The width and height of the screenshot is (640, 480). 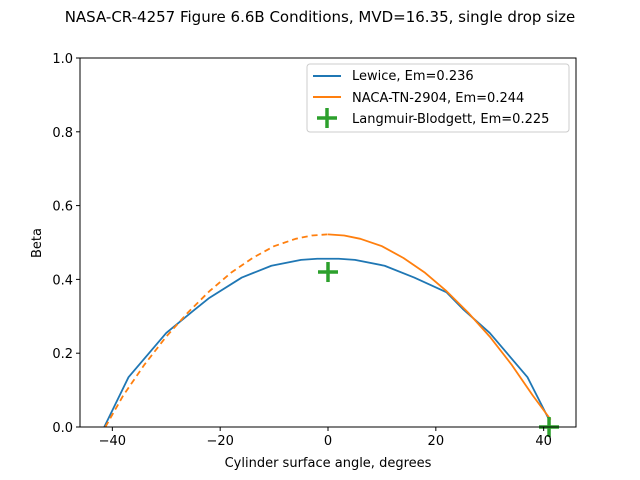 I want to click on x-tick-label: −40, so click(x=112, y=441).